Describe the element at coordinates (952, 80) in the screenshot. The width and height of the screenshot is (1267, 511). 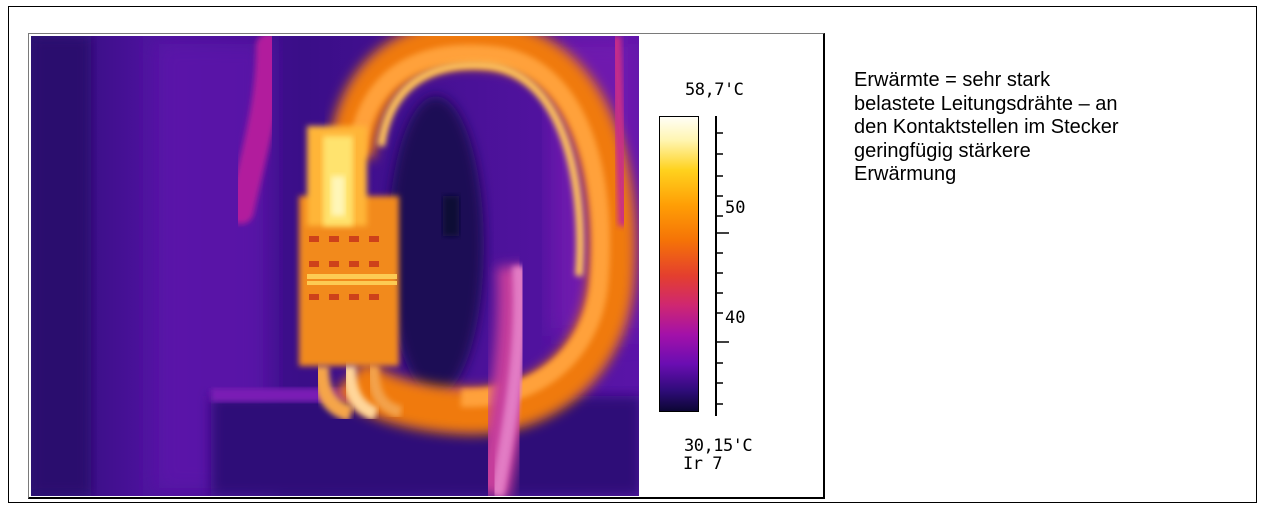
I see `description-line: Erwärmte = sehr stark` at that location.